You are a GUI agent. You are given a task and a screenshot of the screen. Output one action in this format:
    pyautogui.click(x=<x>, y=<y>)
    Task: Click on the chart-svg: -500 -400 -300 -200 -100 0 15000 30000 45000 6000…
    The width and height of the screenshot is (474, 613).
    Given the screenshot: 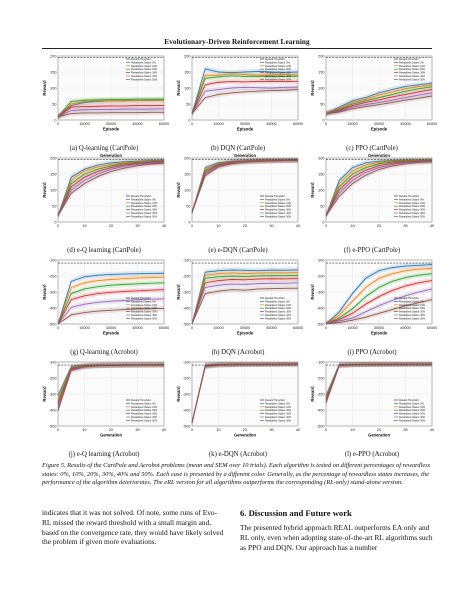 What is the action you would take?
    pyautogui.click(x=239, y=297)
    